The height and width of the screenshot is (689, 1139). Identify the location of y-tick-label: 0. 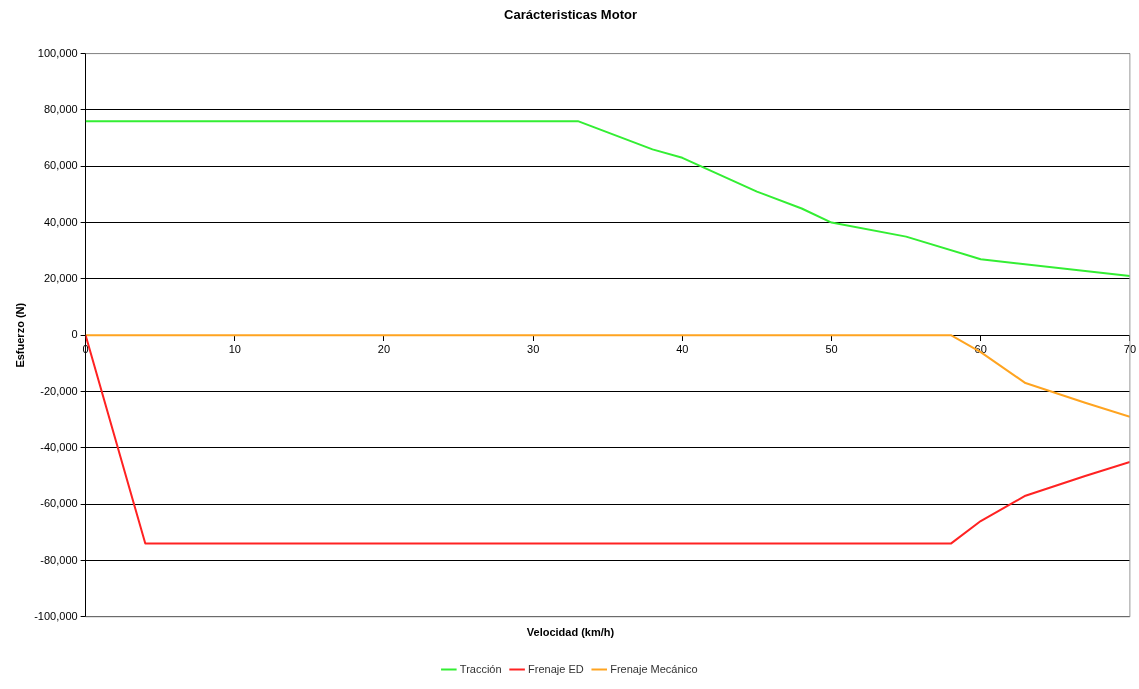
(74, 334).